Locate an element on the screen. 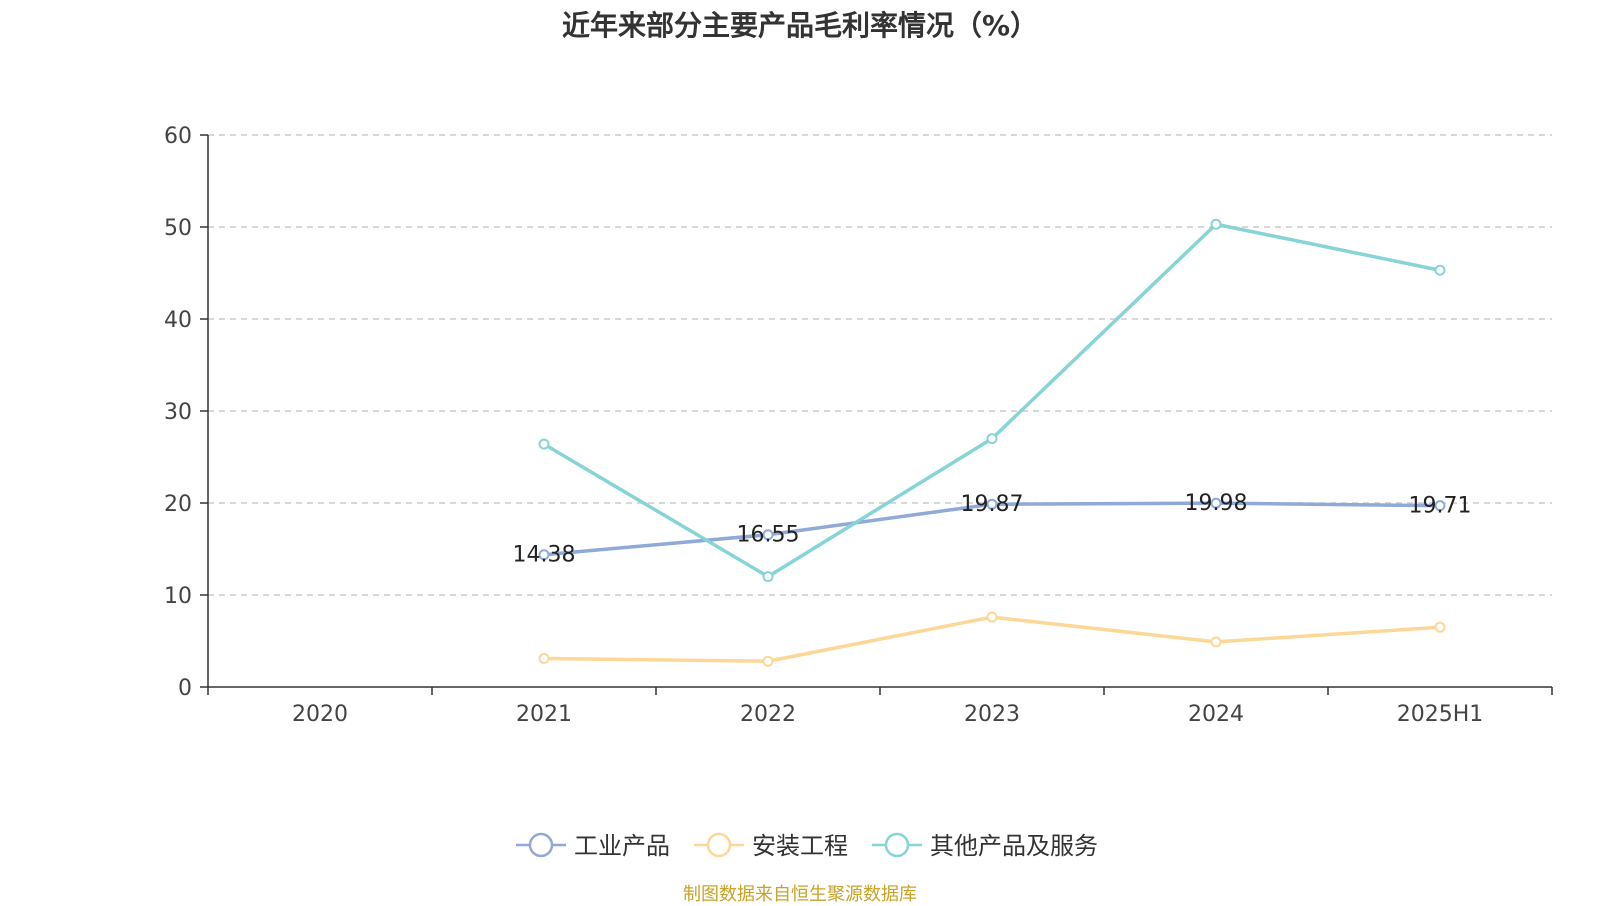 The image size is (1600, 906). legend-label: 安装工程 is located at coordinates (800, 846).